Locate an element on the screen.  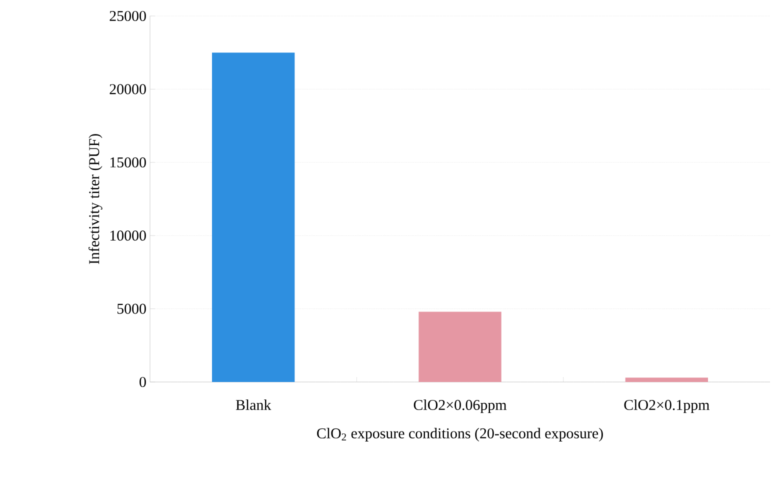
x-tick-label: ClO2×0.06ppm is located at coordinates (460, 407).